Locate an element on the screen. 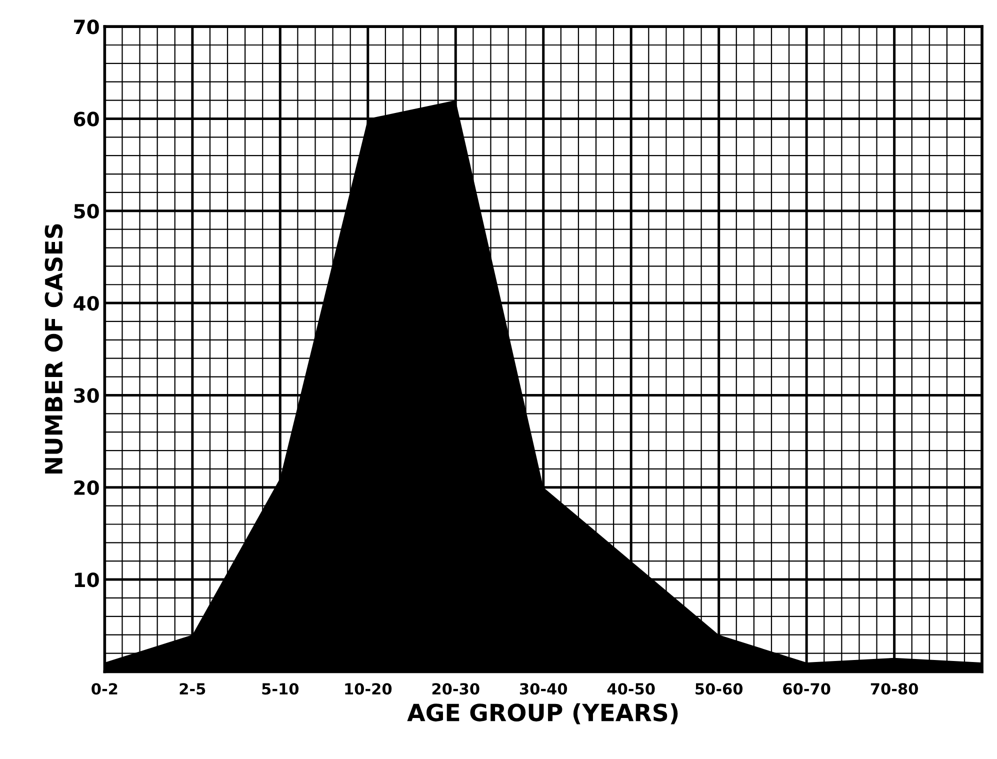 Image resolution: width=997 pixels, height=759 pixels. y-tick-label: 50 is located at coordinates (86, 211).